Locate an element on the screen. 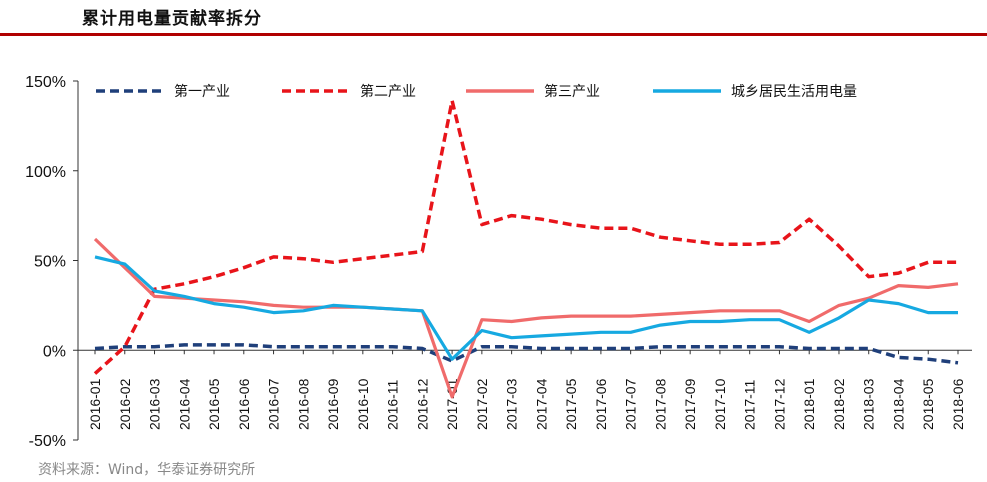  x-tick-label: 2017-02 is located at coordinates (482, 404).